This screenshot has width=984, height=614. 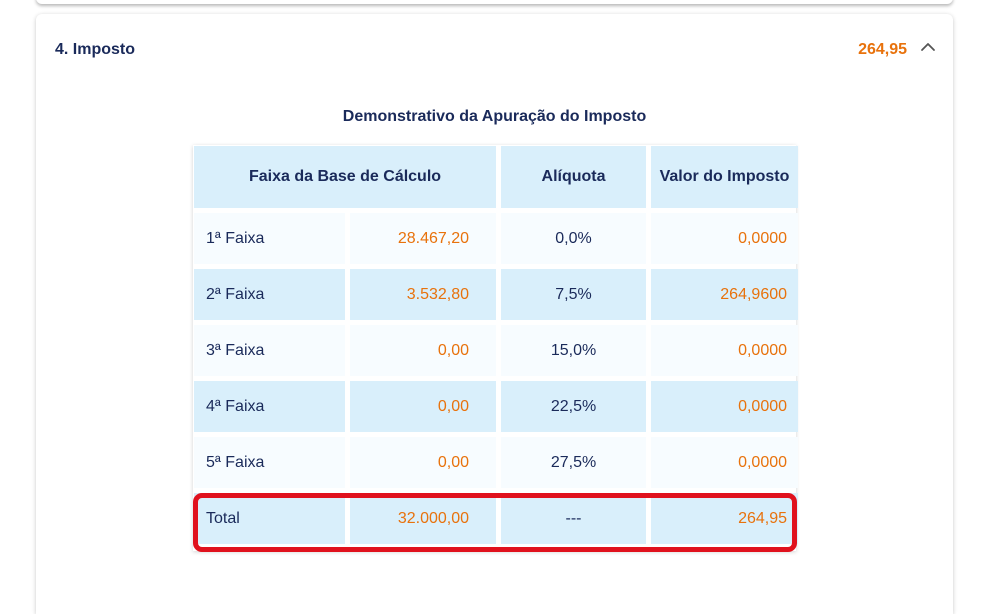 What do you see at coordinates (725, 294) in the screenshot?
I see `imposto-value: 264,9600` at bounding box center [725, 294].